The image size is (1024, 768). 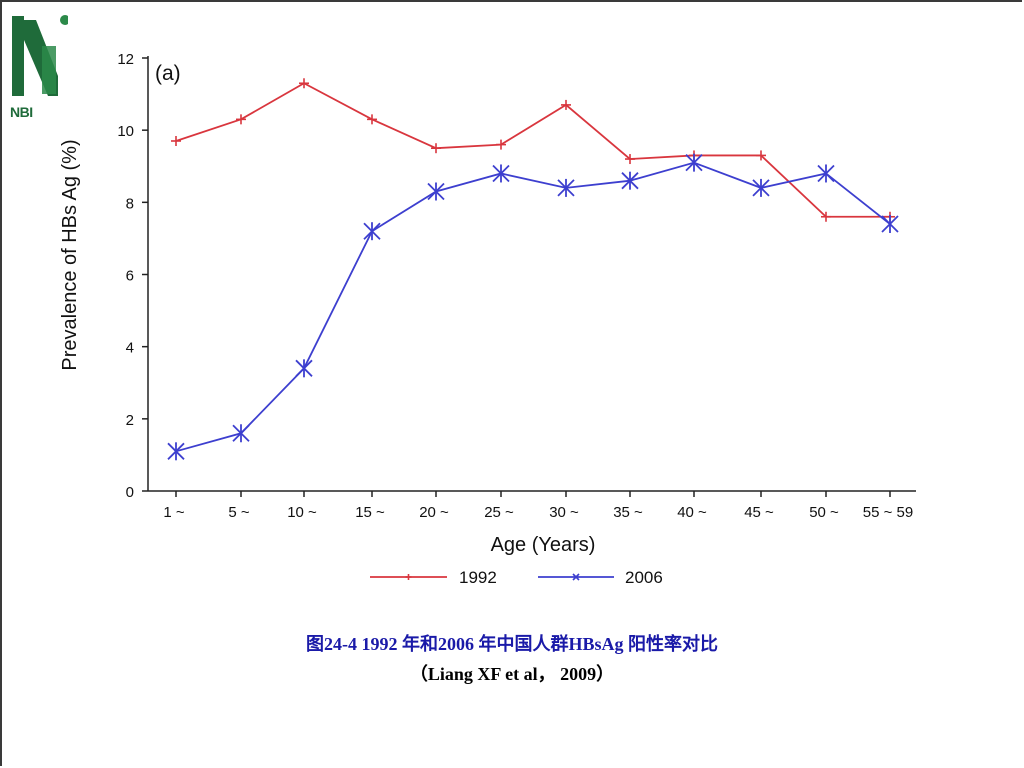 I want to click on series-line-1992, so click(x=532, y=150).